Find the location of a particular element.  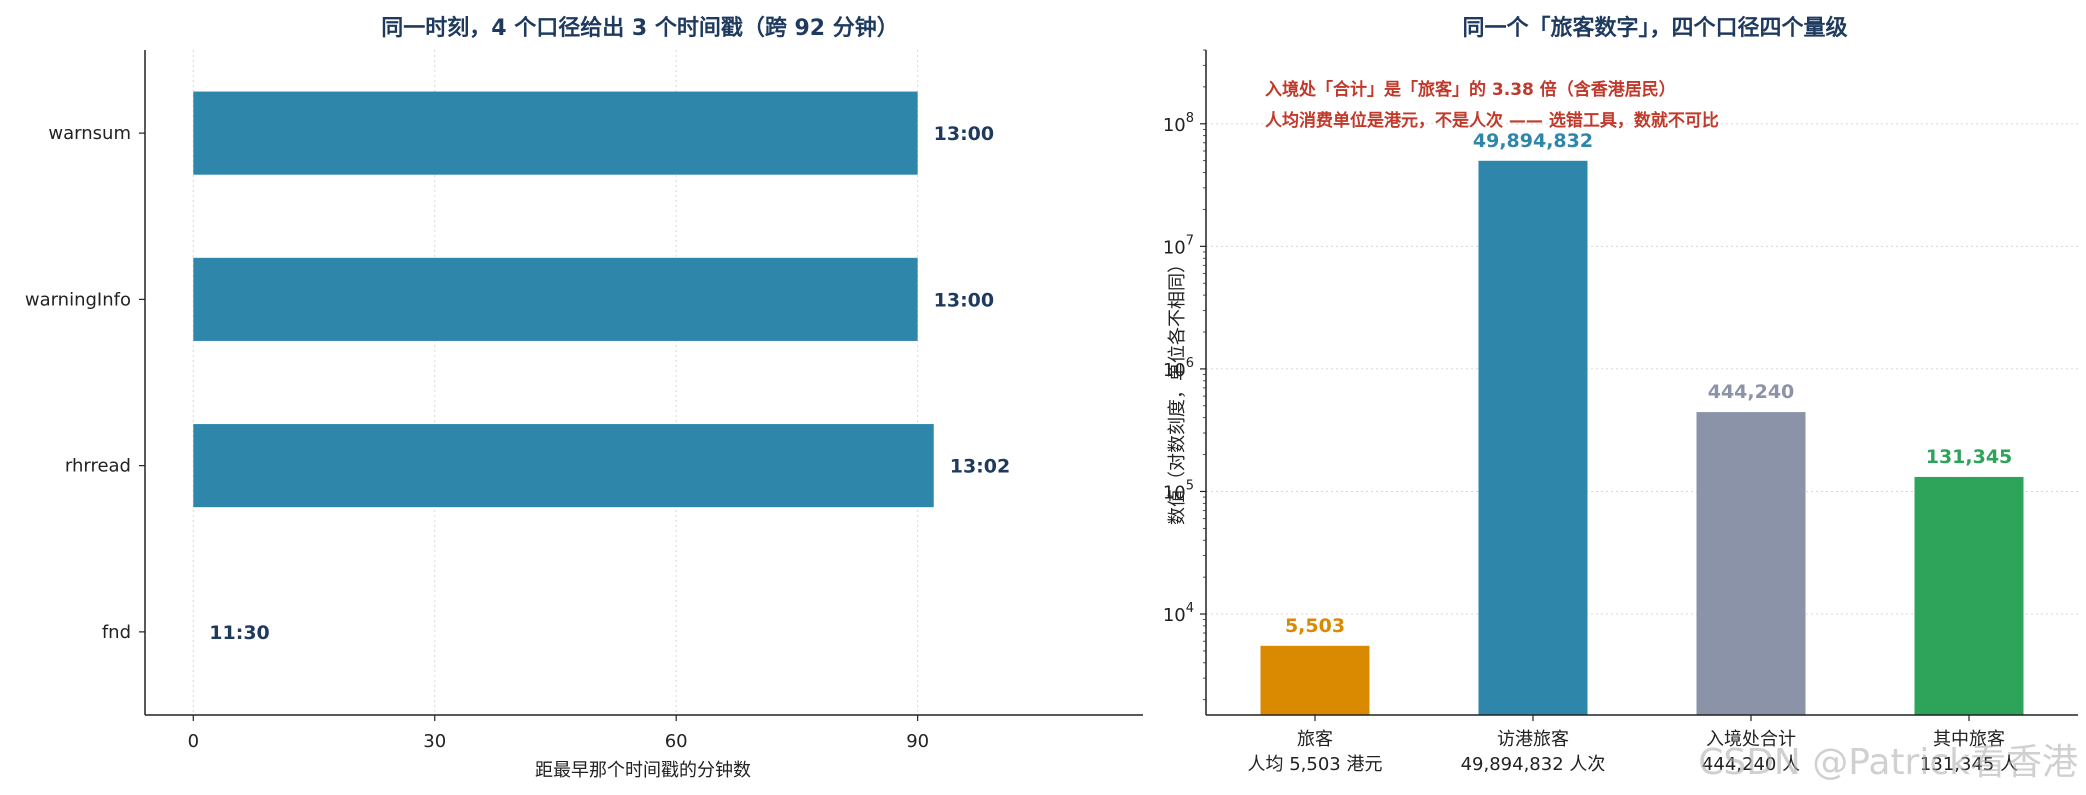

right-annotation-2: 人均消费单位是港元，不是人次 —— 选错工具，数就不可比 is located at coordinates (1492, 120).